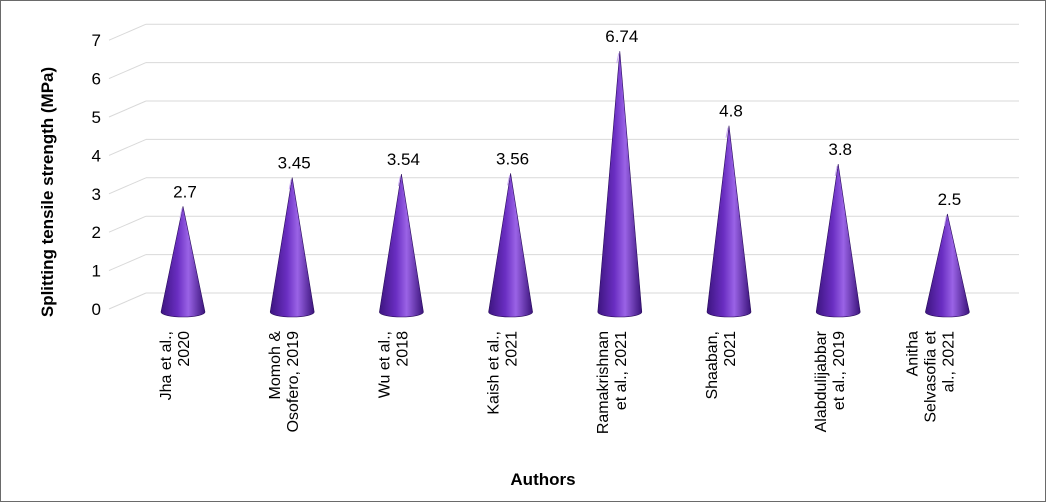 The height and width of the screenshot is (502, 1046). I want to click on category-label-line: et al., 2019, so click(839, 370).